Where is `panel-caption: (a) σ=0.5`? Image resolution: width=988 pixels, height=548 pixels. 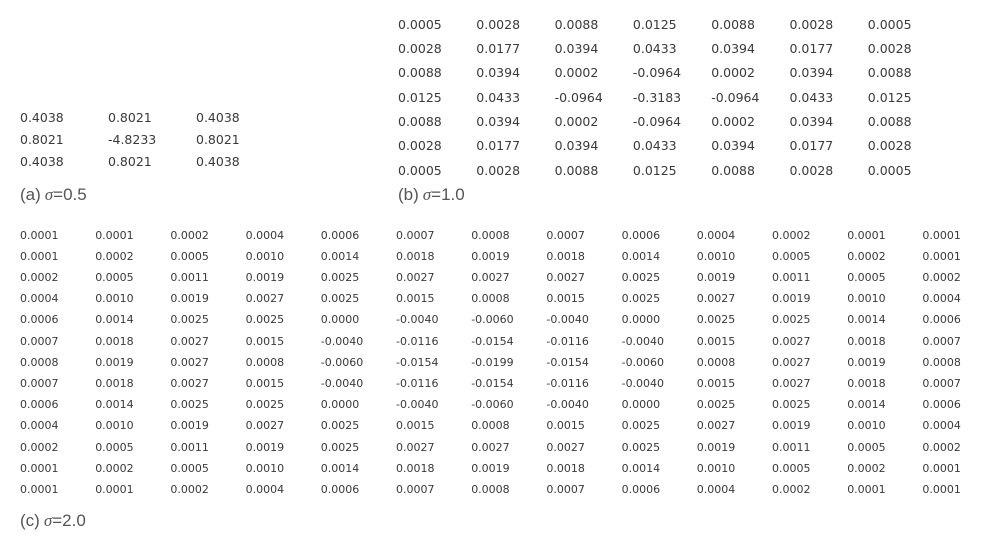
panel-caption: (a) σ=0.5 is located at coordinates (53, 194).